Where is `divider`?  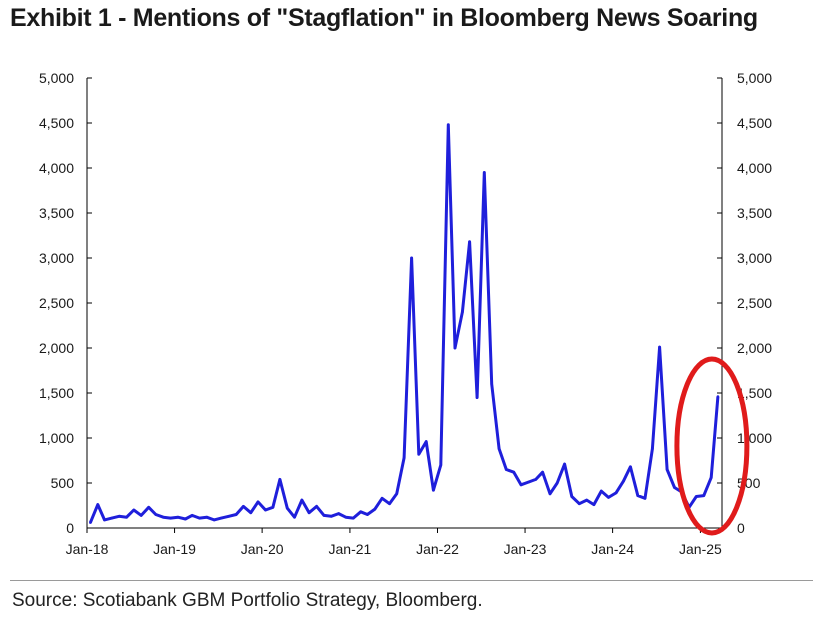
divider is located at coordinates (411, 580).